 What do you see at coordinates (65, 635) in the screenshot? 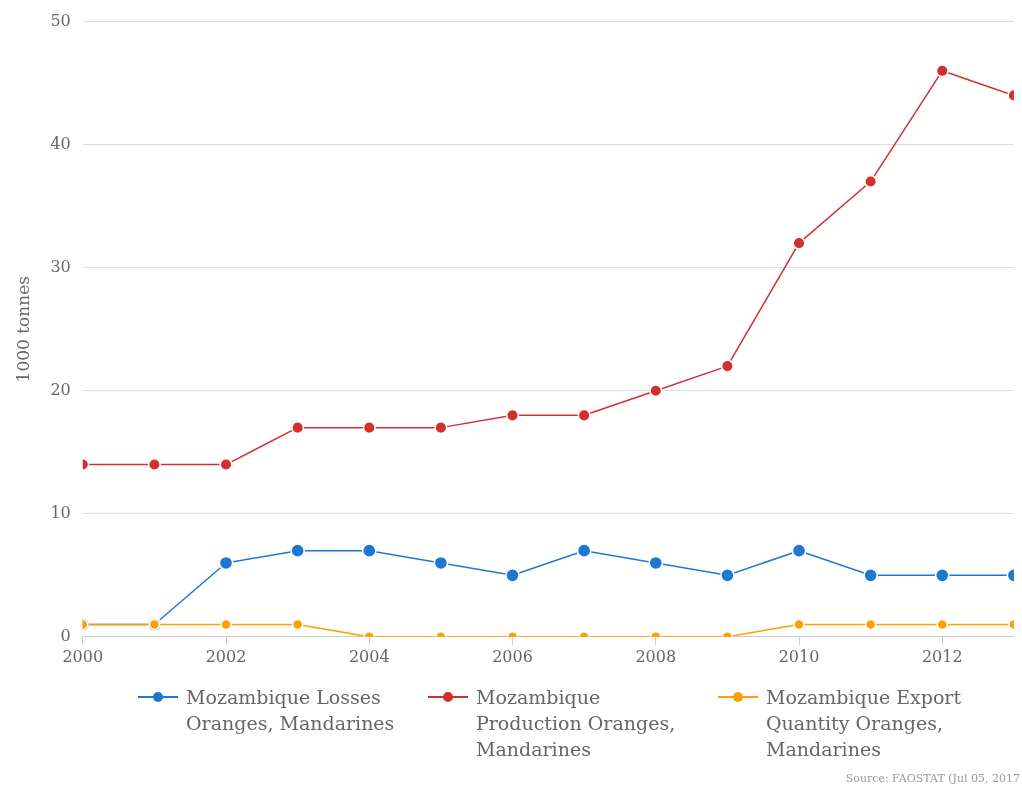
I see `y-tick-label: 0` at bounding box center [65, 635].